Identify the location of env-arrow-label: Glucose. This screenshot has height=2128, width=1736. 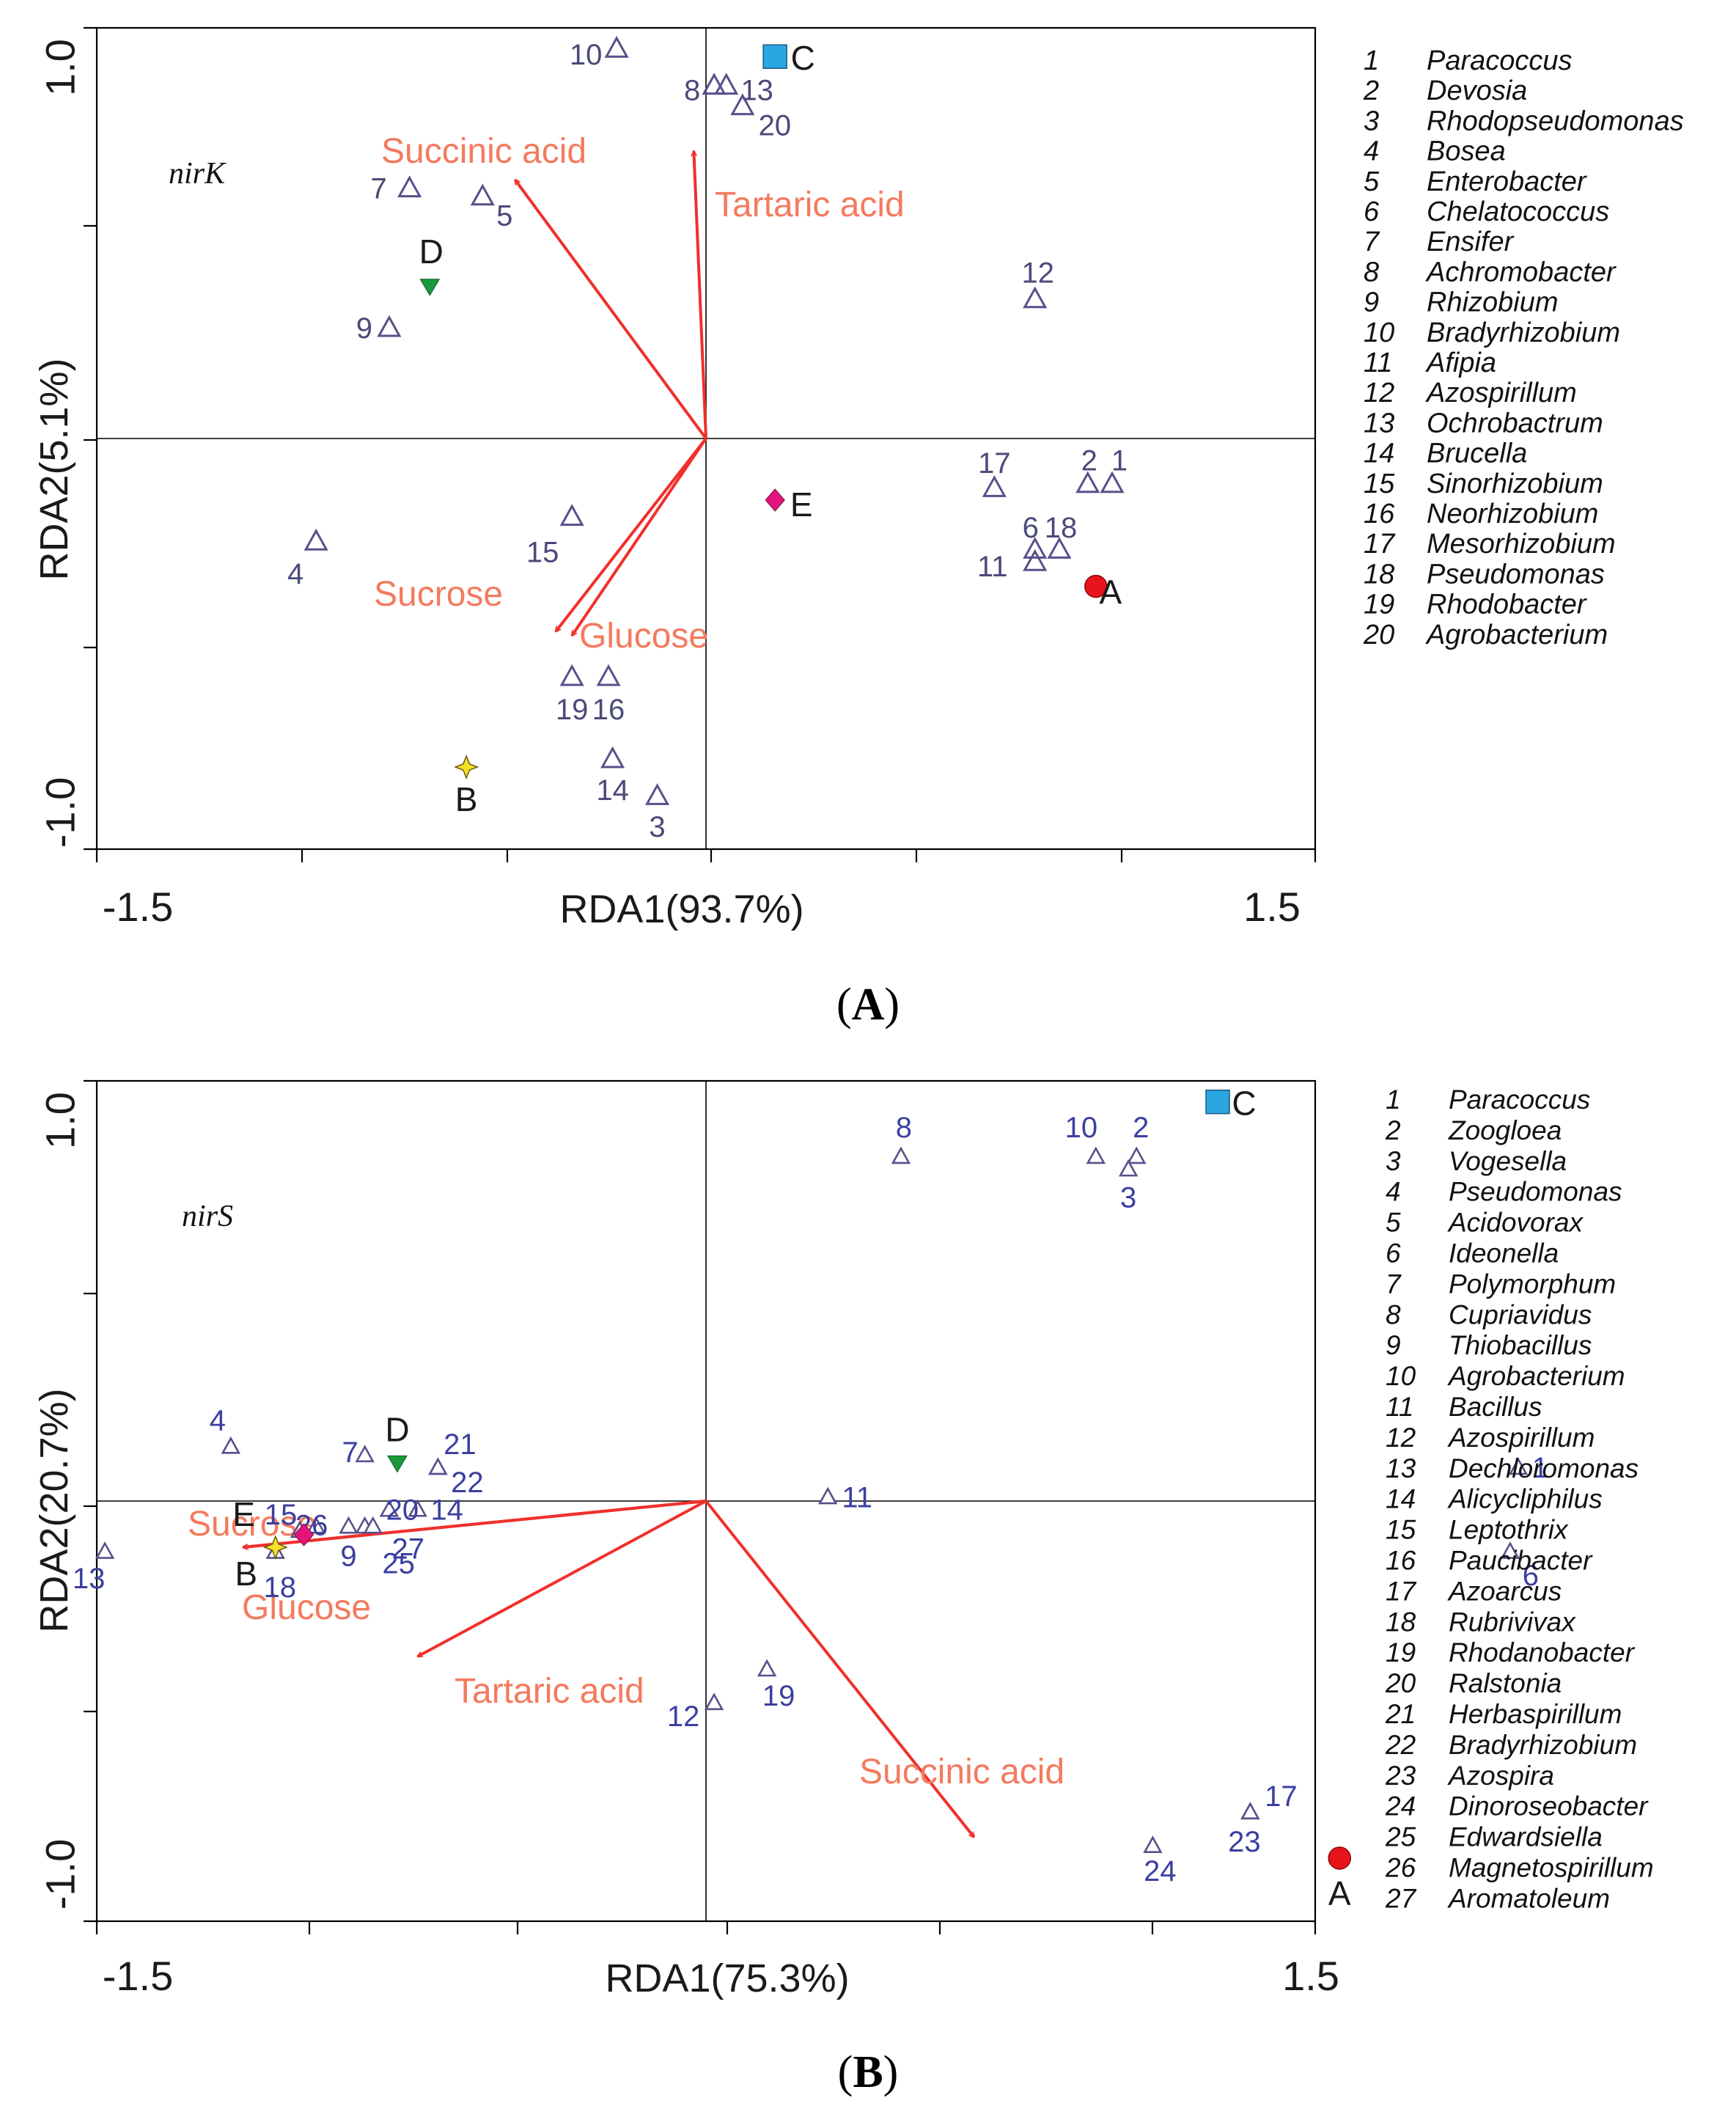
(307, 1608).